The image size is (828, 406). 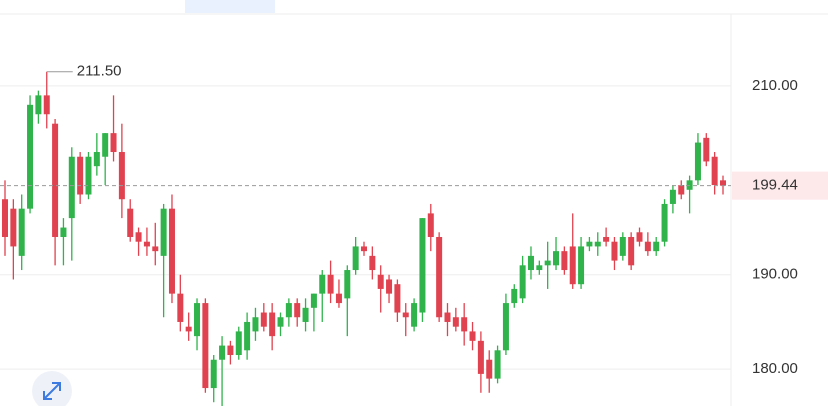 What do you see at coordinates (52, 391) in the screenshot?
I see `expand-icon` at bounding box center [52, 391].